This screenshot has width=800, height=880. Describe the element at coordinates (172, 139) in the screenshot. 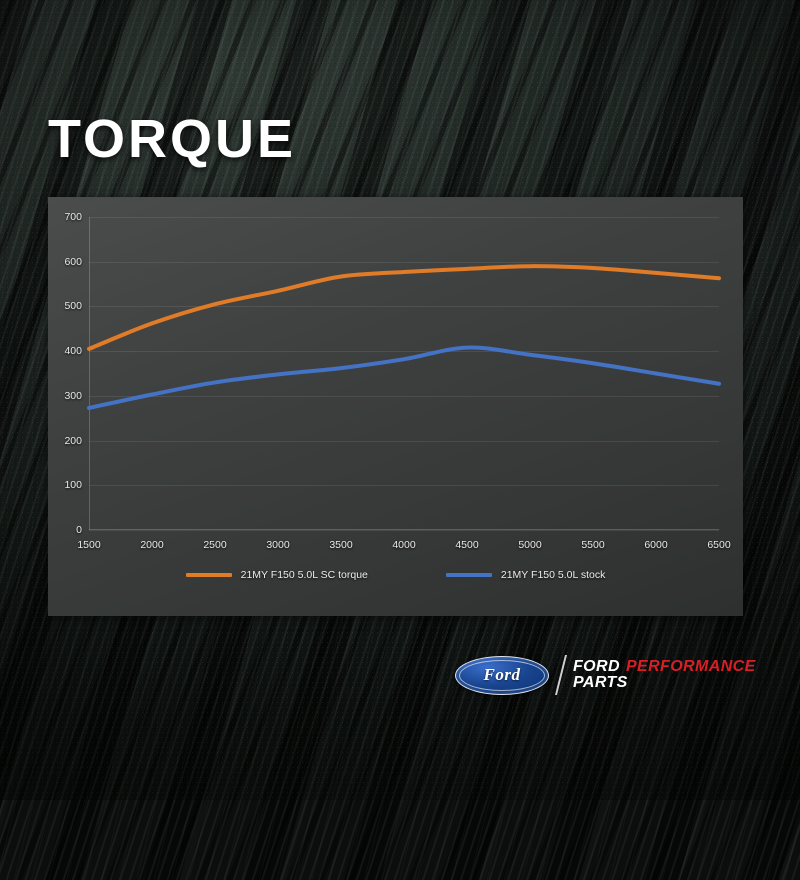

I see `page-title: TORQUE` at that location.